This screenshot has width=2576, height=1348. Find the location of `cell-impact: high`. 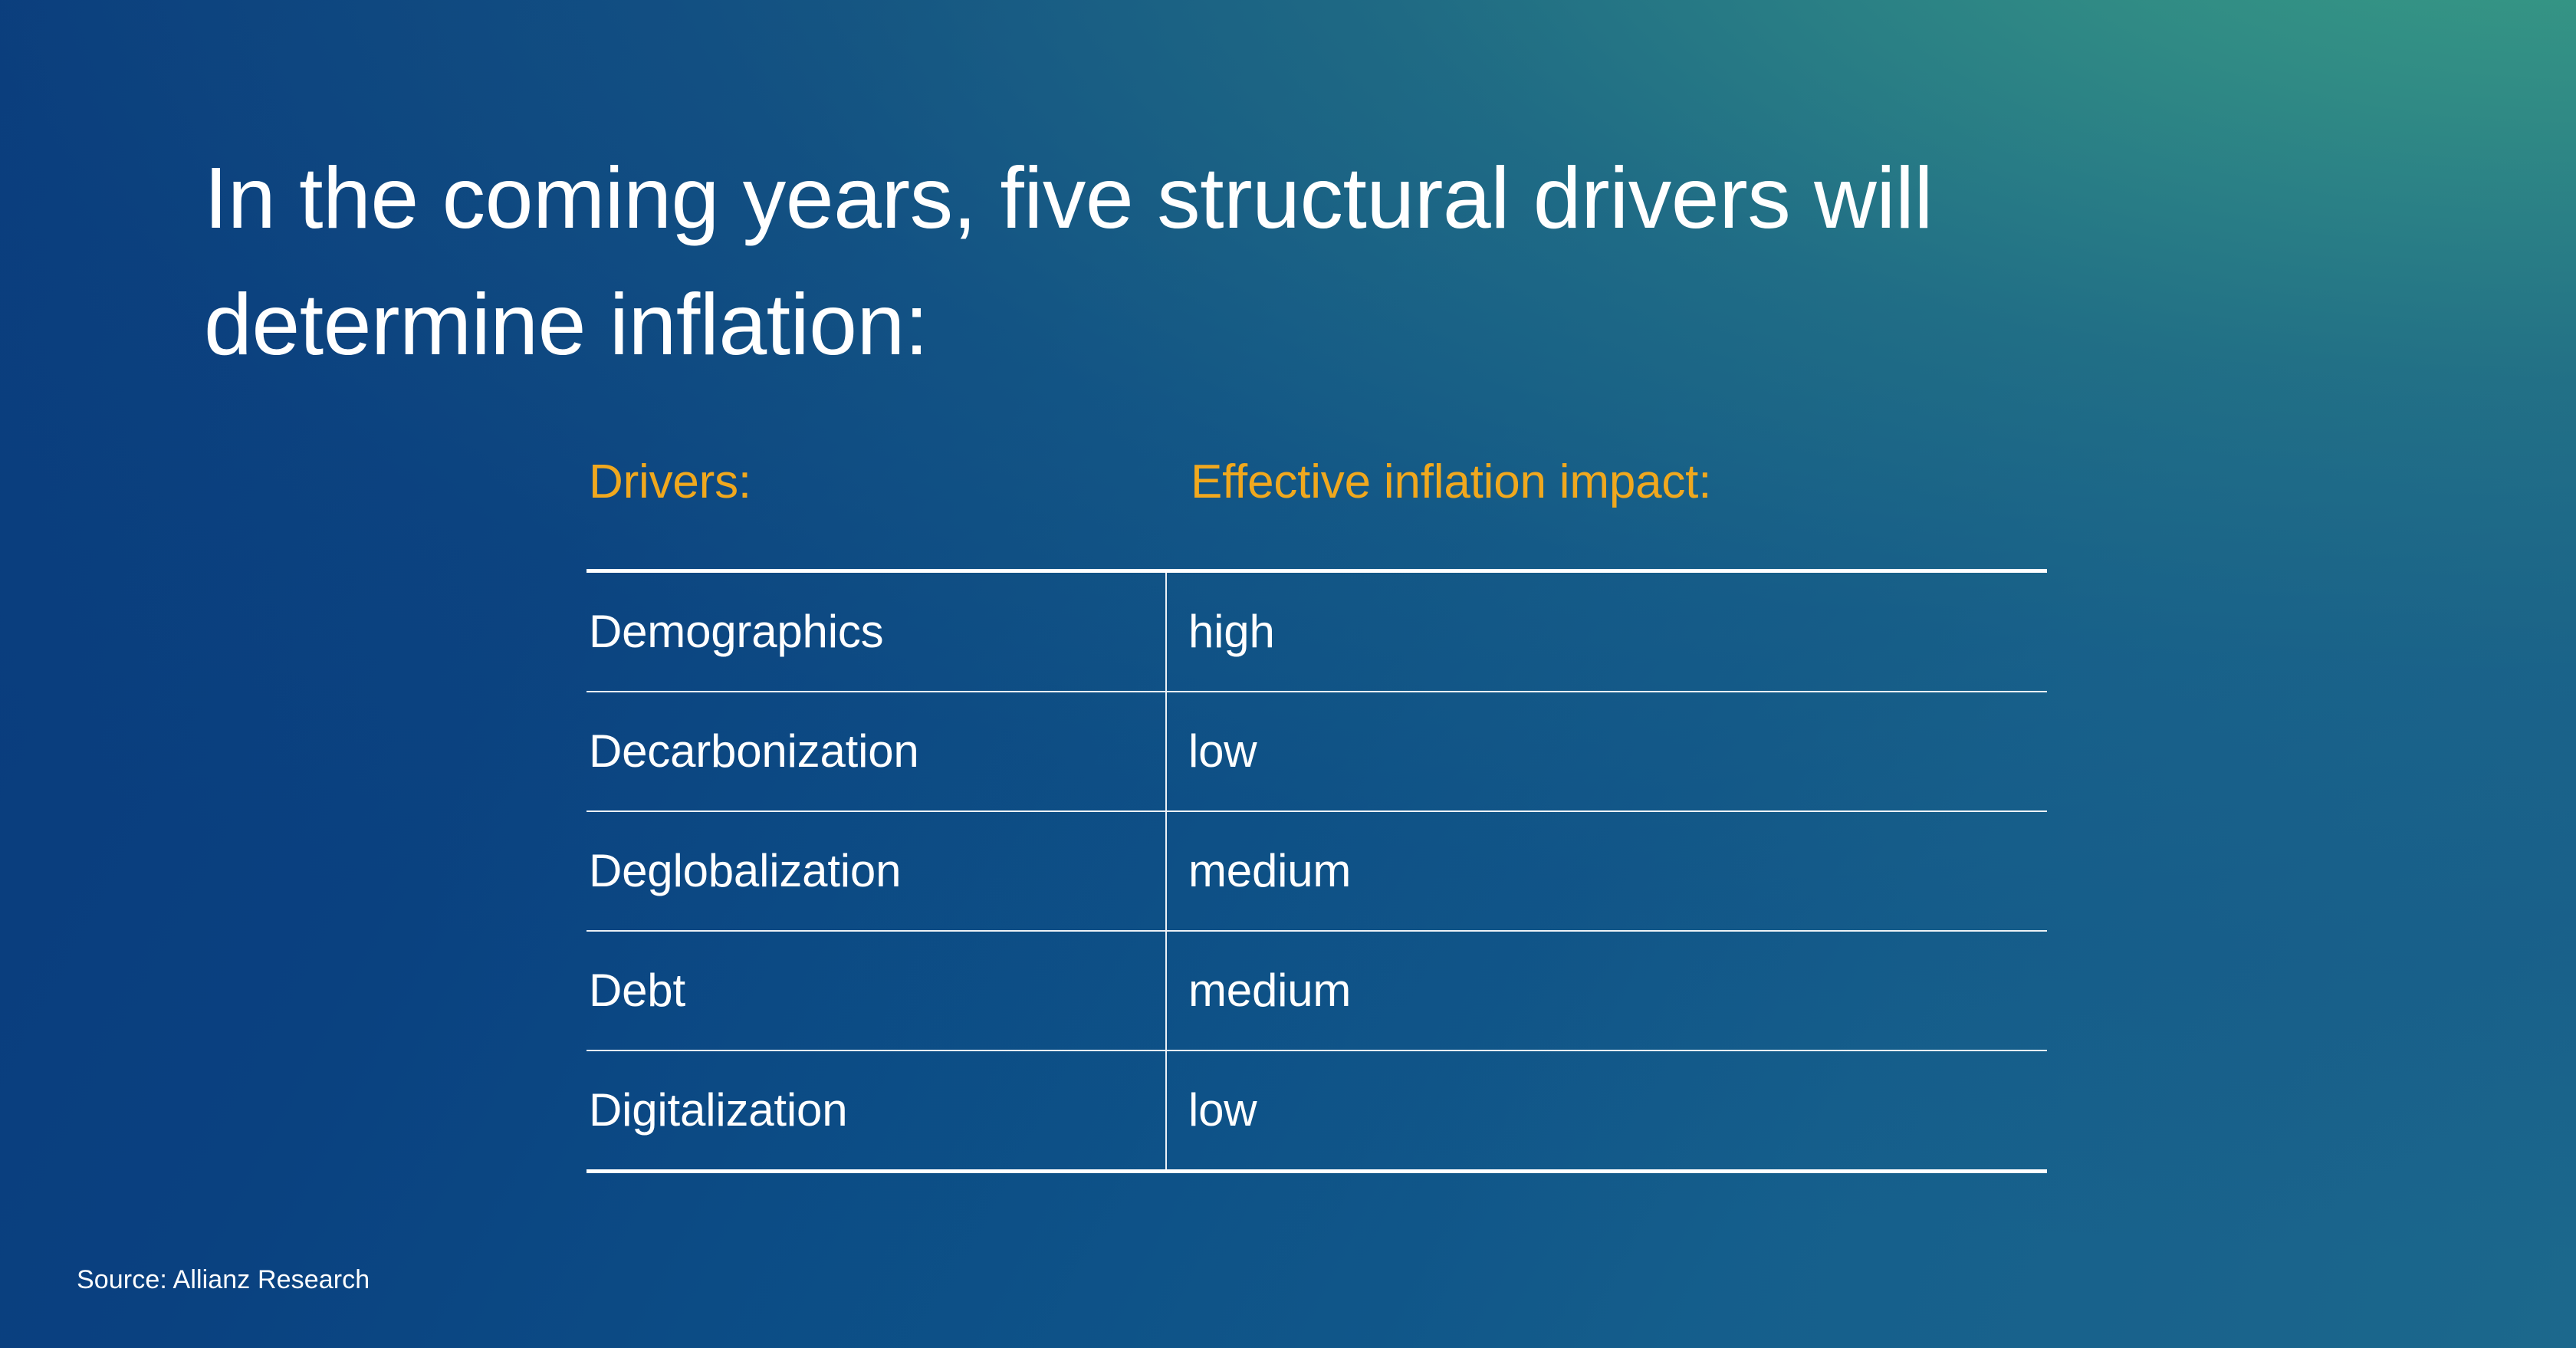

cell-impact: high is located at coordinates (1231, 631).